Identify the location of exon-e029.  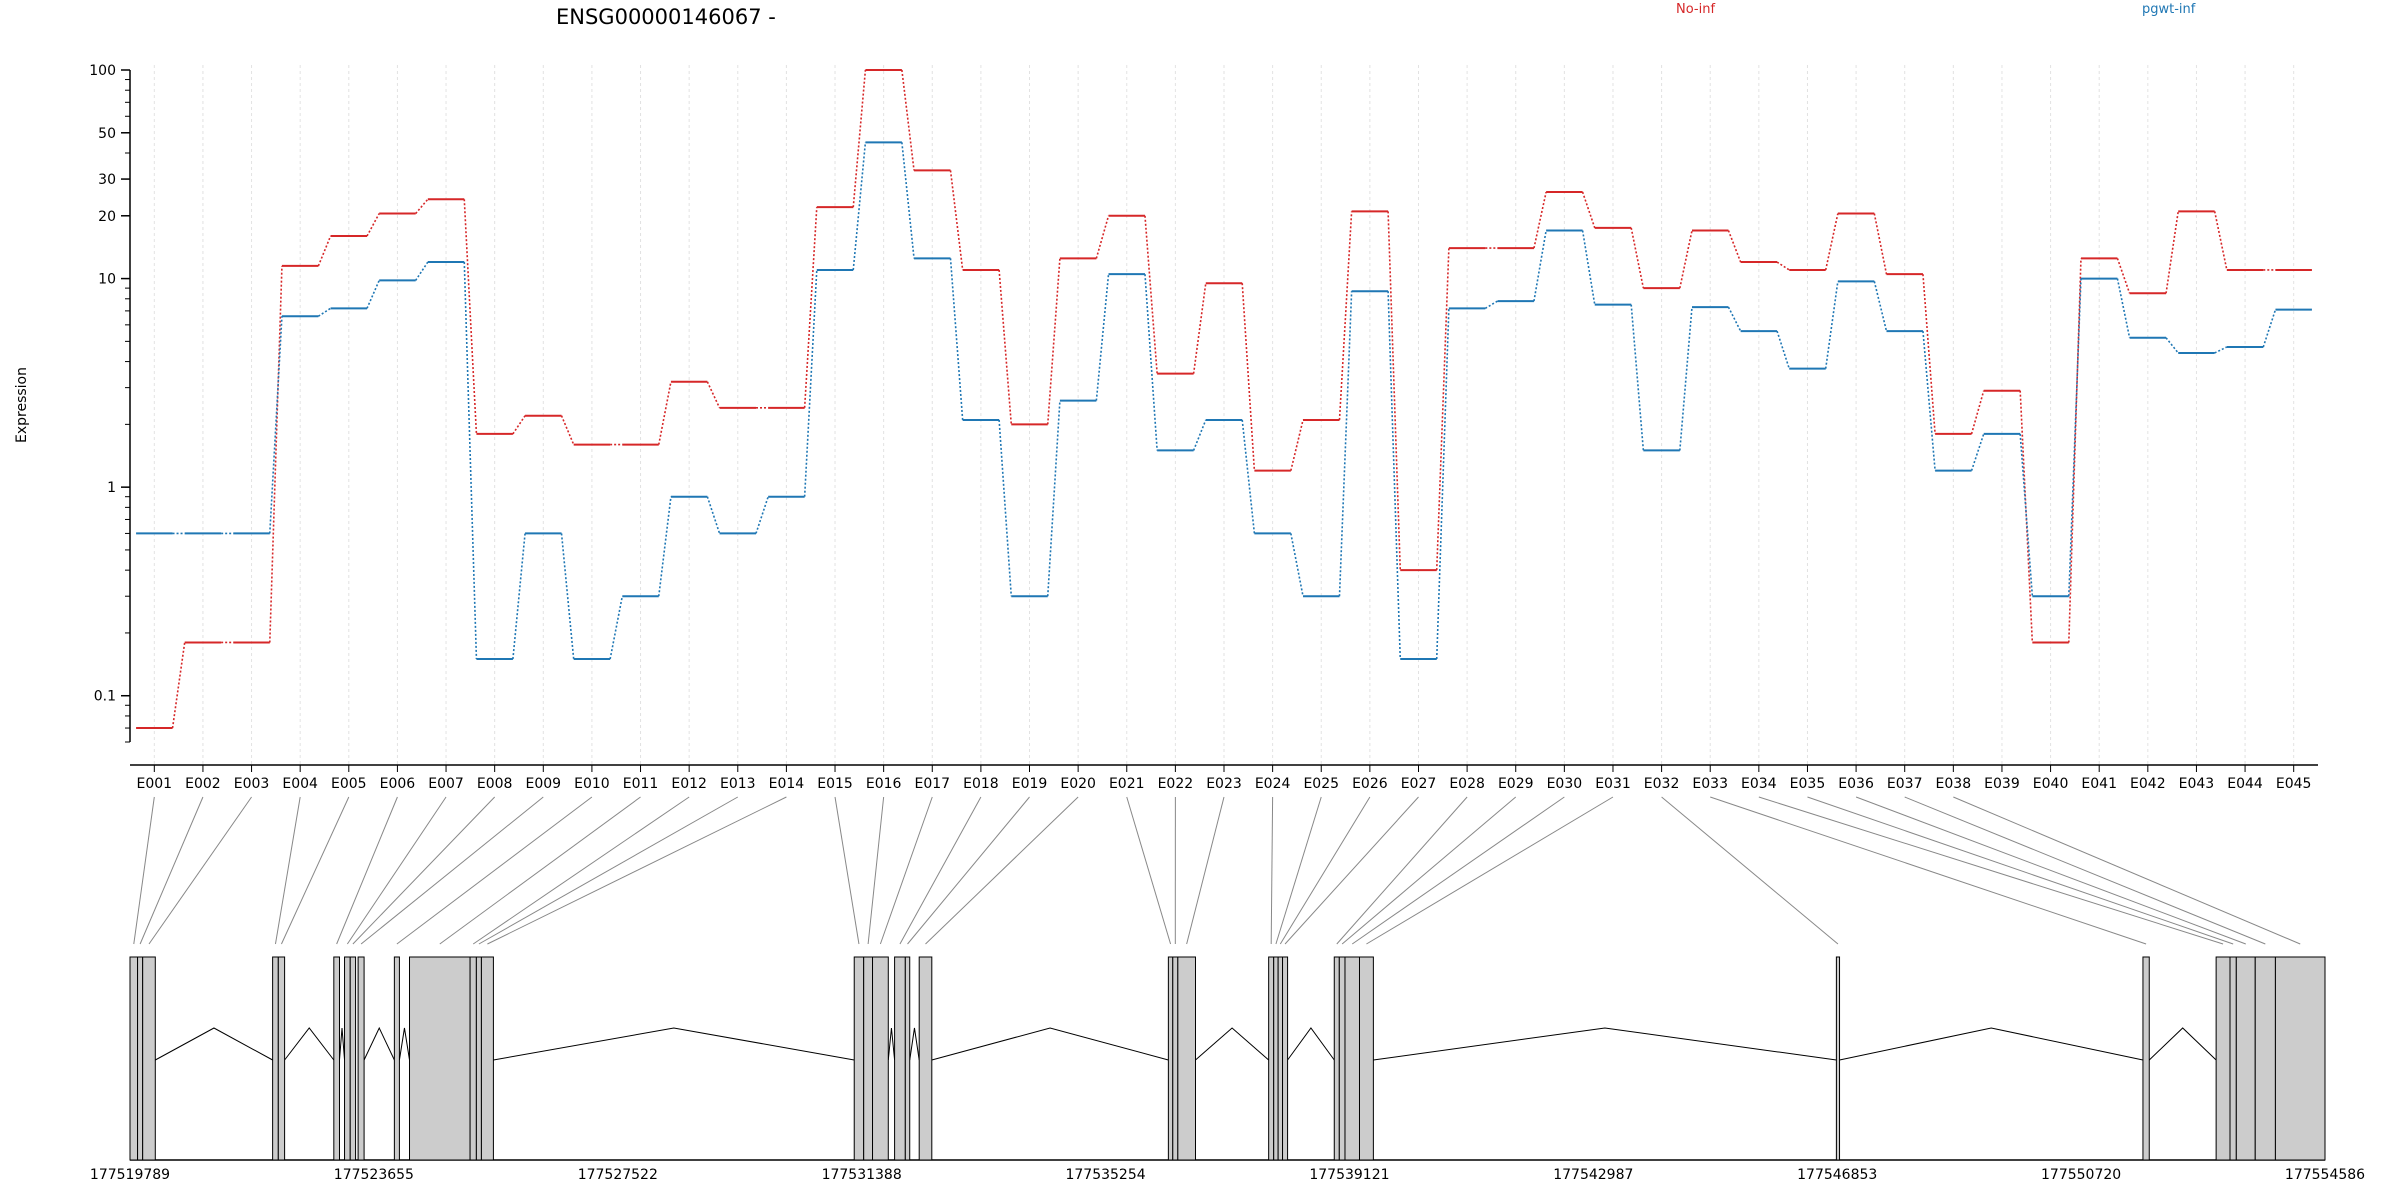
(1342, 1058).